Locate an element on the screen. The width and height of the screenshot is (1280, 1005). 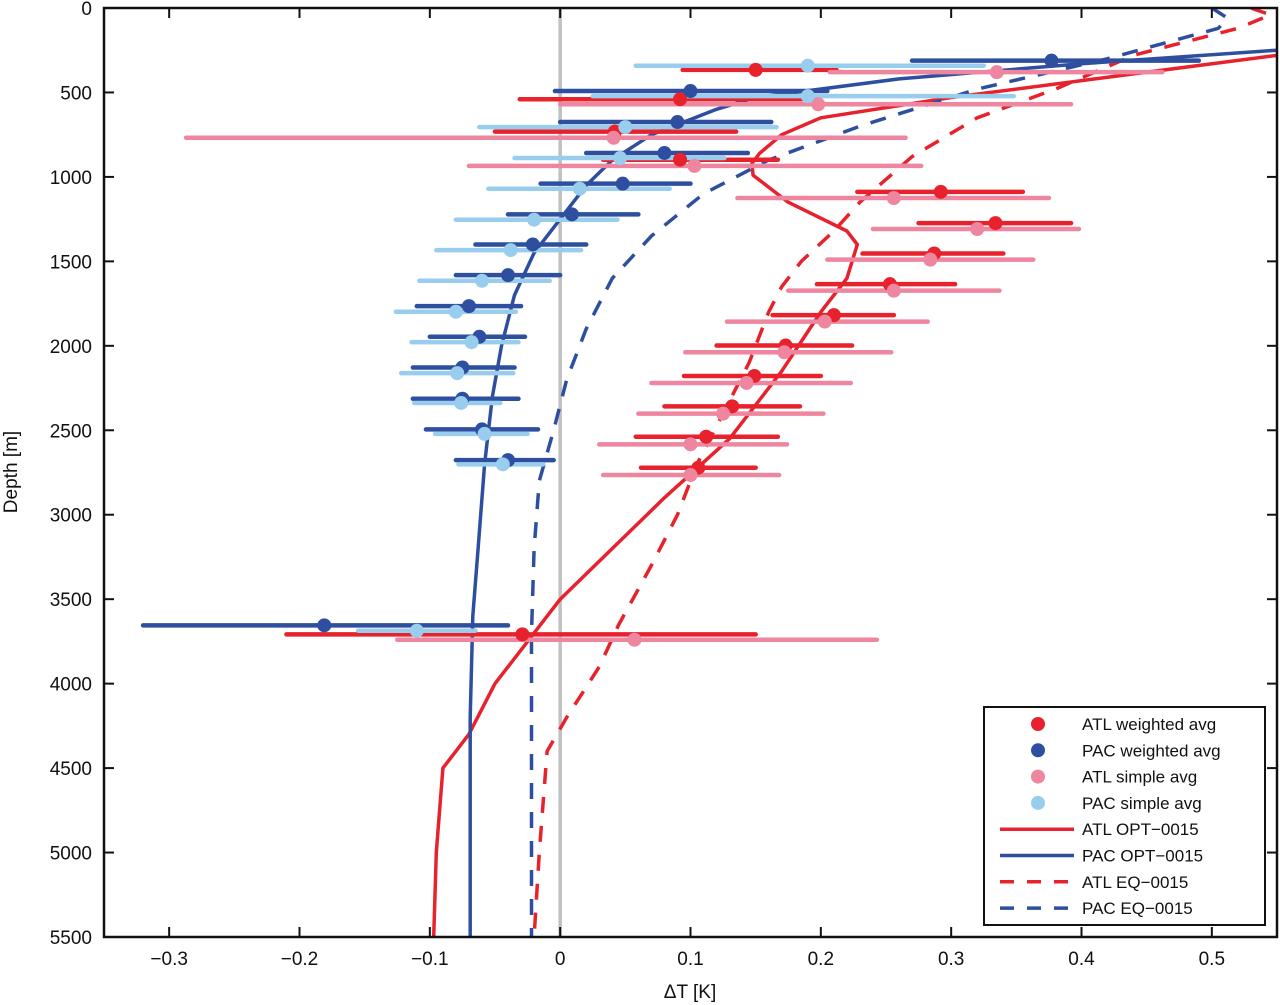
legend-label: ATL weighted avg is located at coordinates (1149, 724).